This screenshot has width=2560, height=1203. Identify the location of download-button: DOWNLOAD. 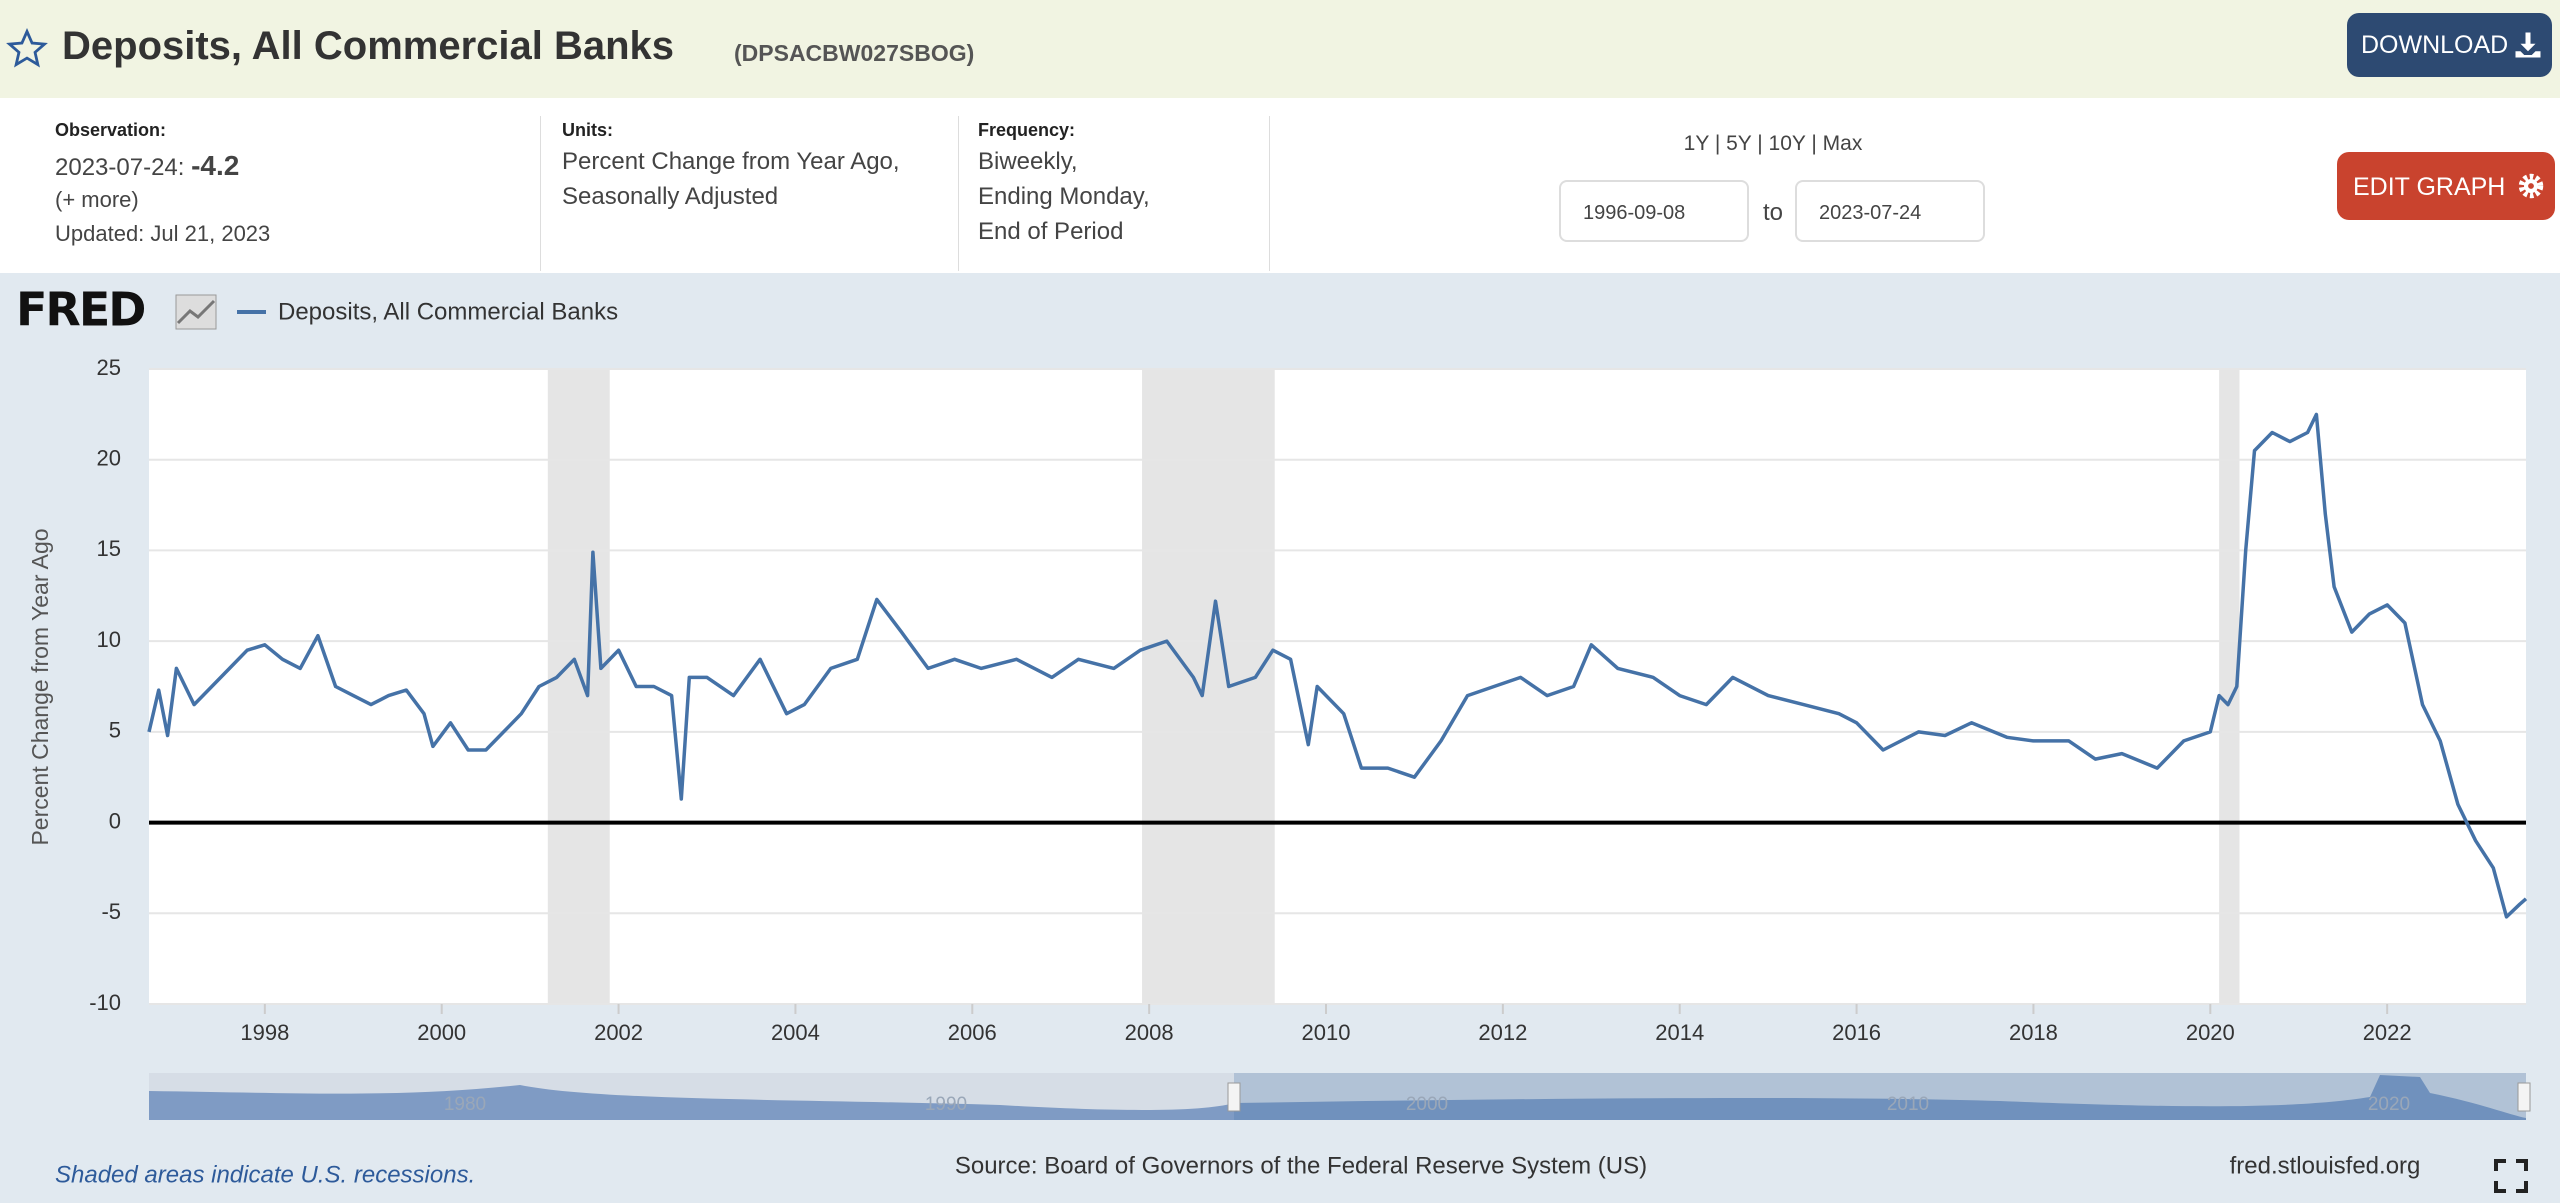
(2449, 45).